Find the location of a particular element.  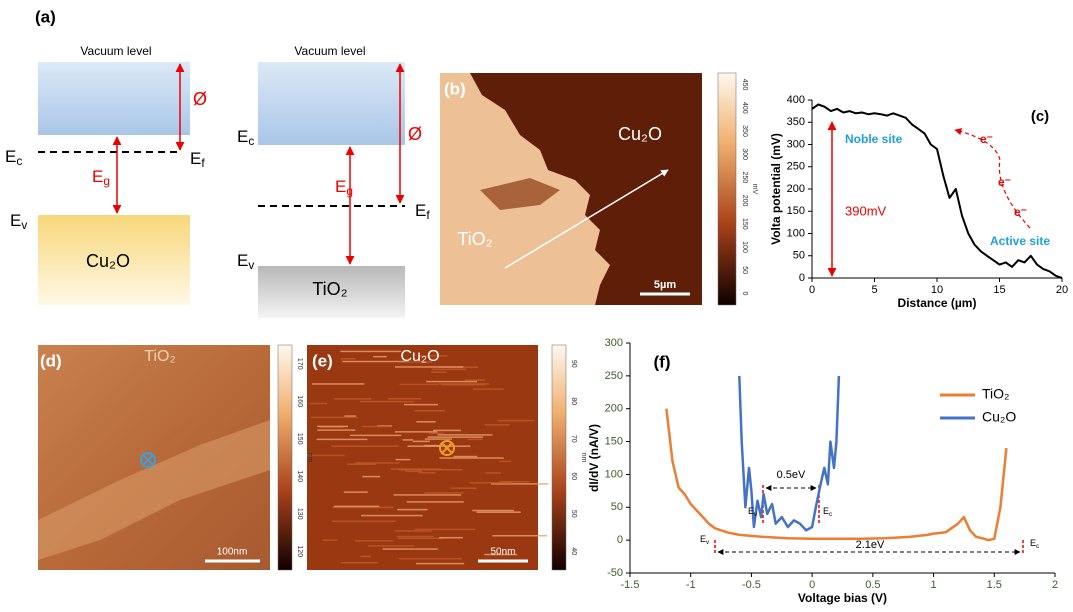

colorbar-tick-label: 350 is located at coordinates (744, 131).